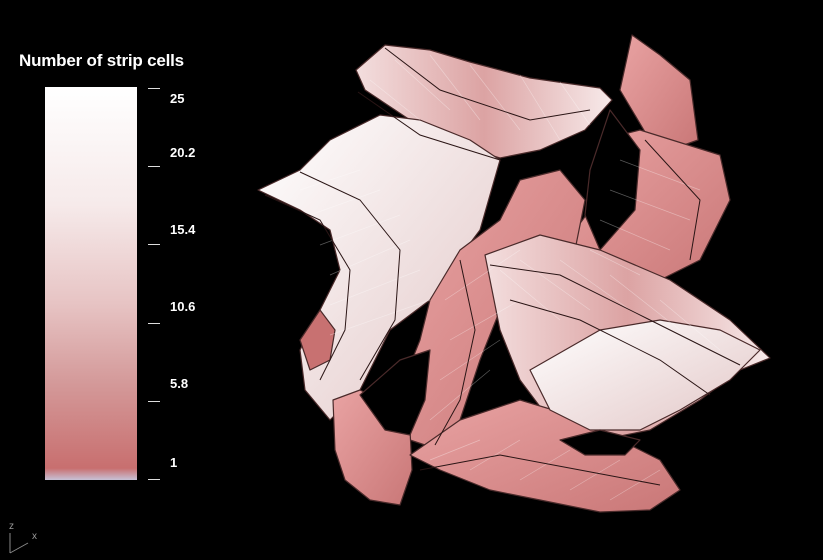  What do you see at coordinates (174, 462) in the screenshot?
I see `colorbar-tick-label: 1` at bounding box center [174, 462].